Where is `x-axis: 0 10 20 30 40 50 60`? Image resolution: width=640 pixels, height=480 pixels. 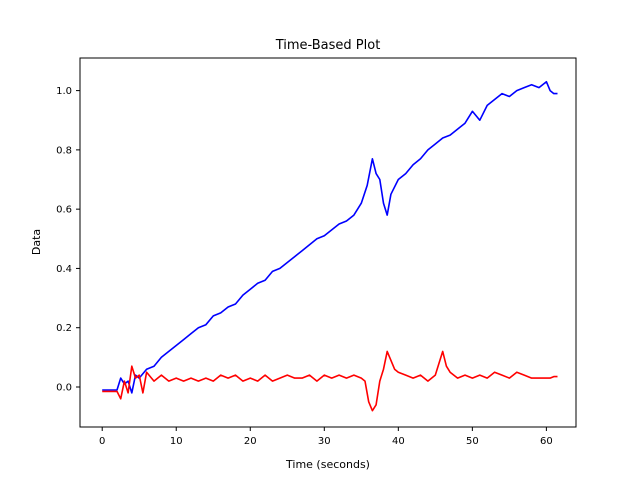
x-axis: 0 10 20 30 40 50 60 is located at coordinates (326, 437).